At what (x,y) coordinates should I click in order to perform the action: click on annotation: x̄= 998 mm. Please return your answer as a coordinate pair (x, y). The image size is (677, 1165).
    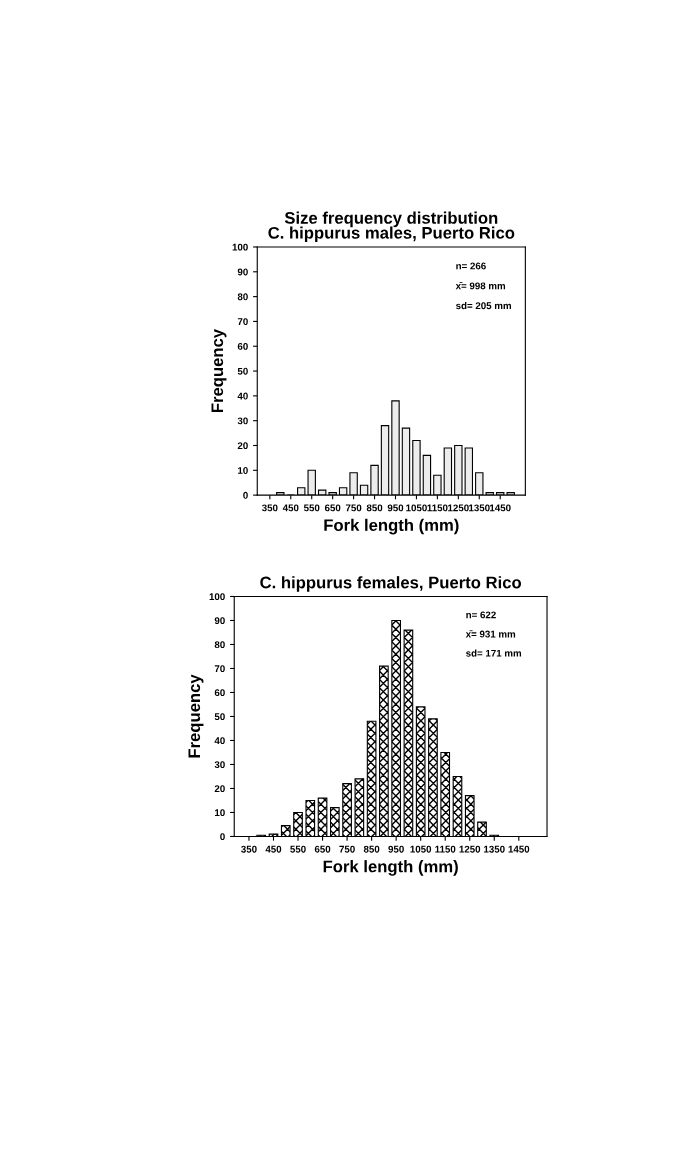
    Looking at the image, I should click on (480, 286).